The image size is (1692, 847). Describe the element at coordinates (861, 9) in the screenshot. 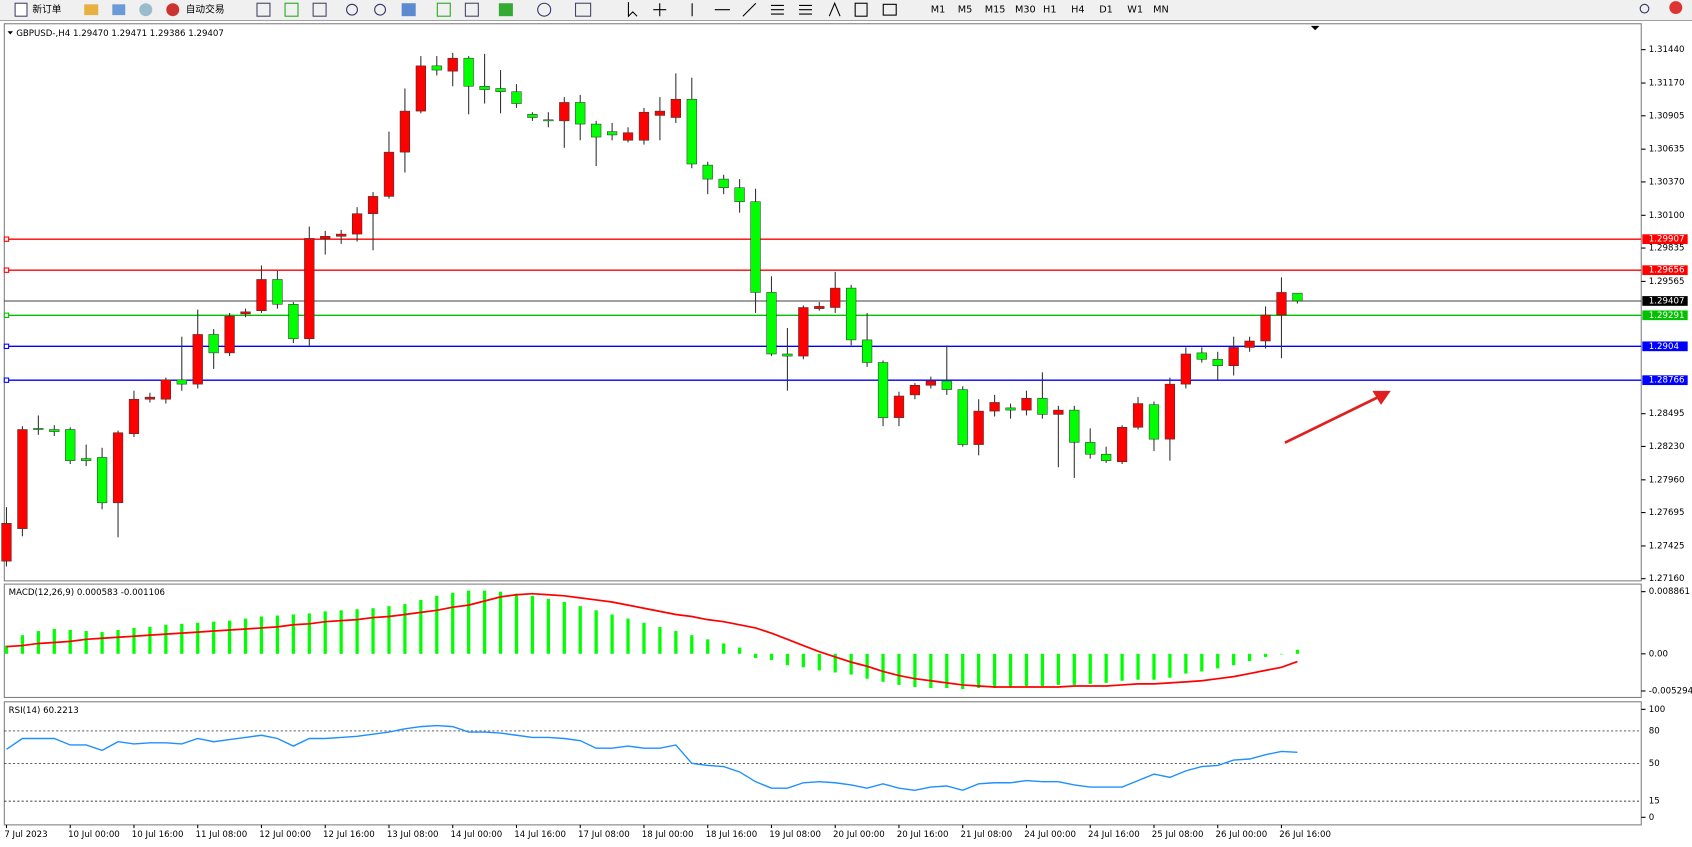

I see `label-tool` at that location.